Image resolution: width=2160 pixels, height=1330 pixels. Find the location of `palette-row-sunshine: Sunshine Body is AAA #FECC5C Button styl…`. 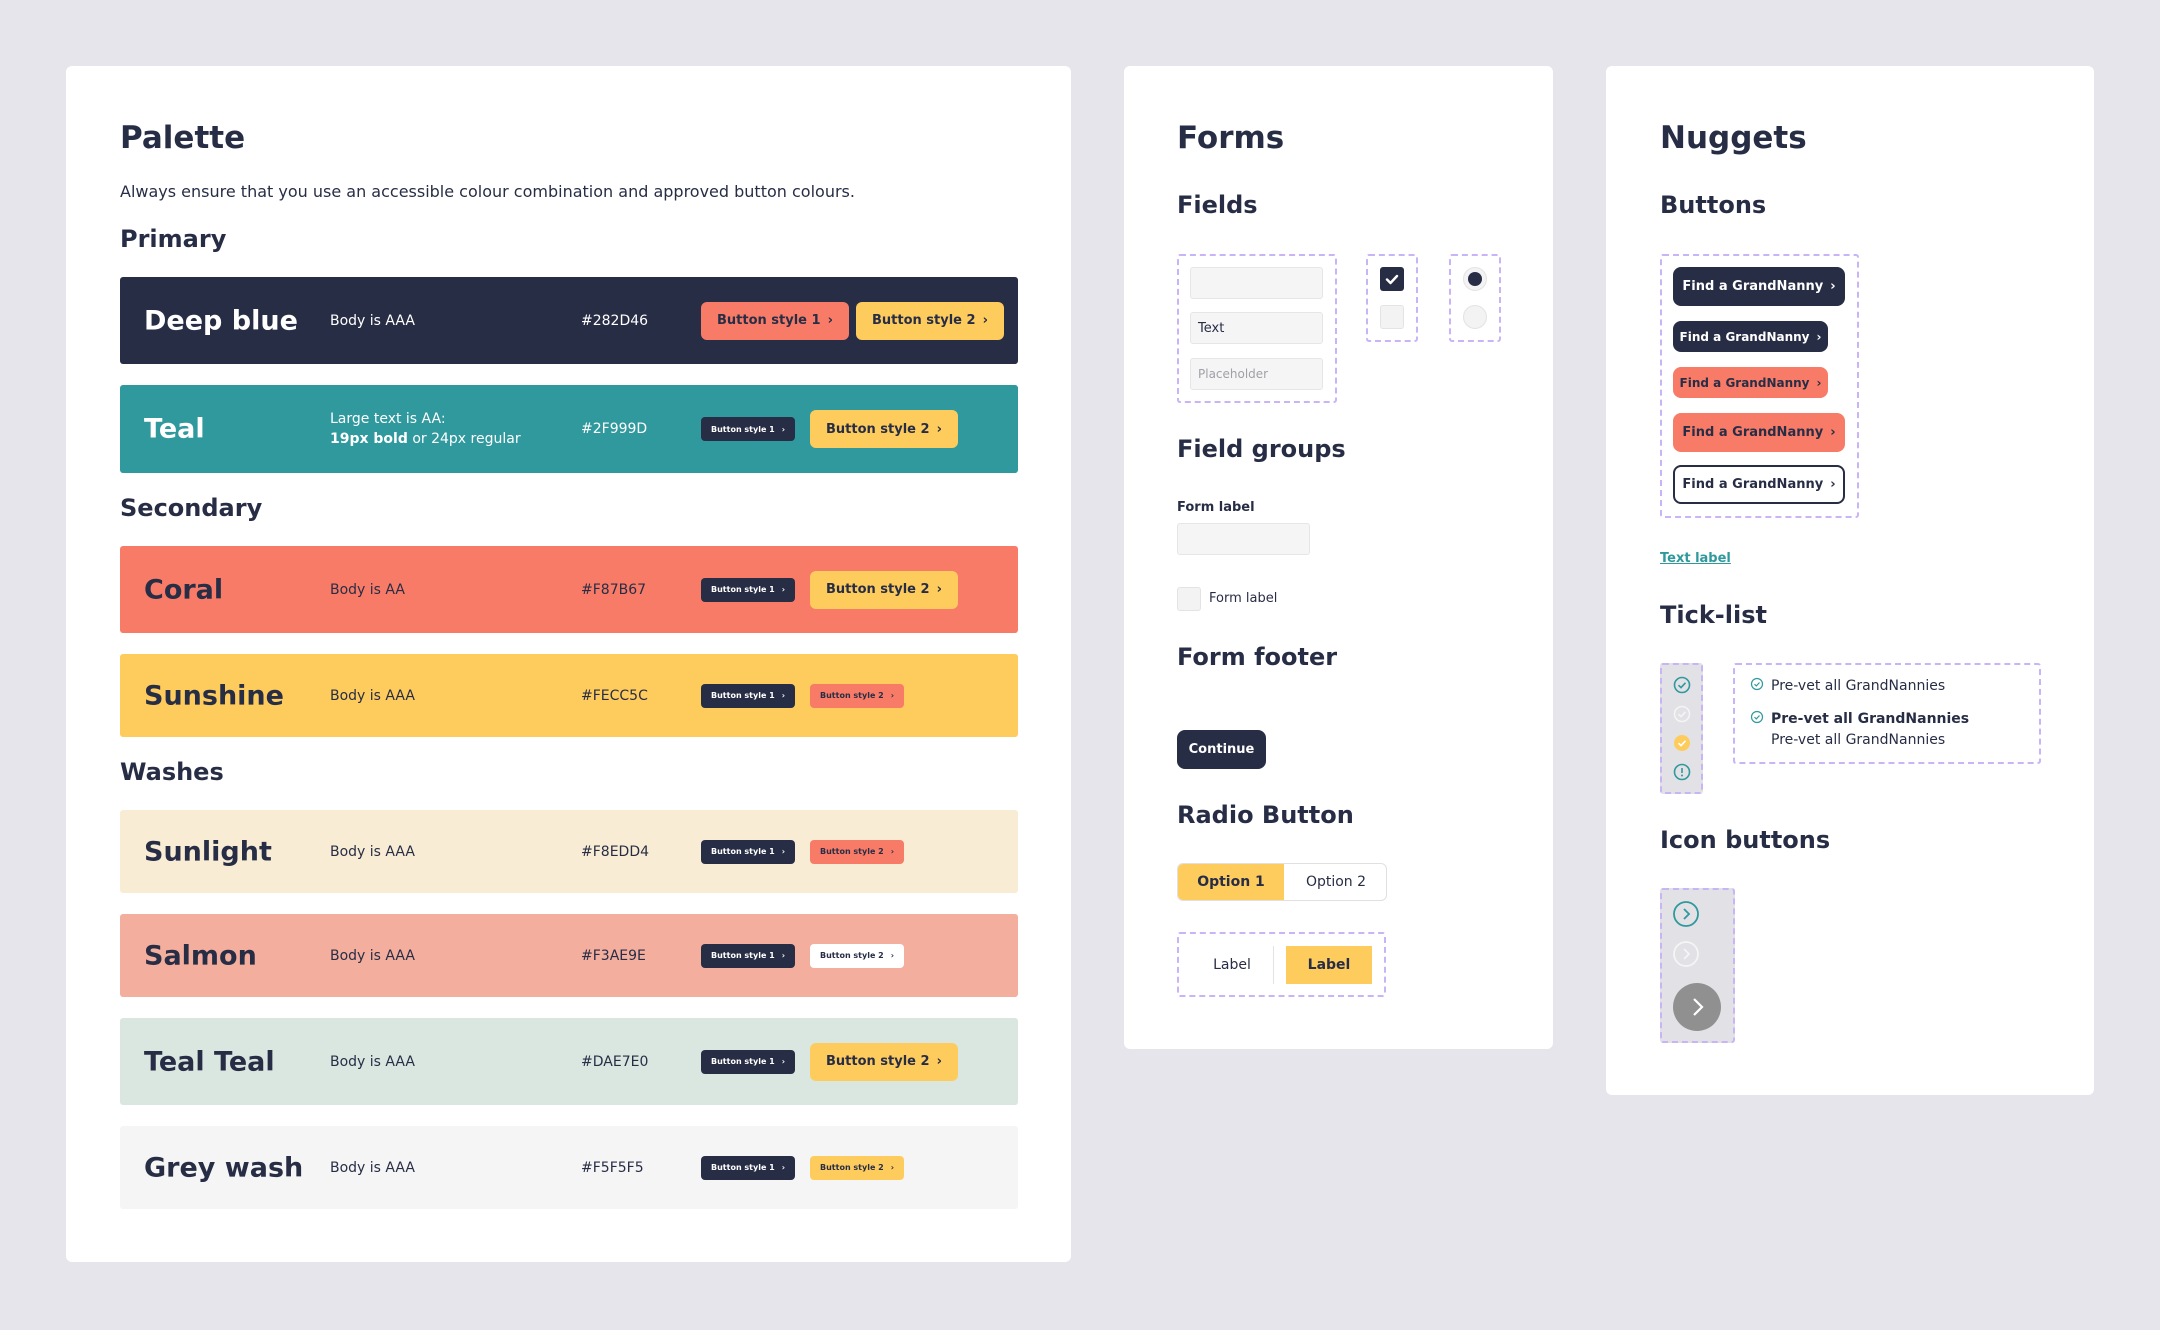

palette-row-sunshine: Sunshine Body is AAA #FECC5C Button styl… is located at coordinates (569, 695).